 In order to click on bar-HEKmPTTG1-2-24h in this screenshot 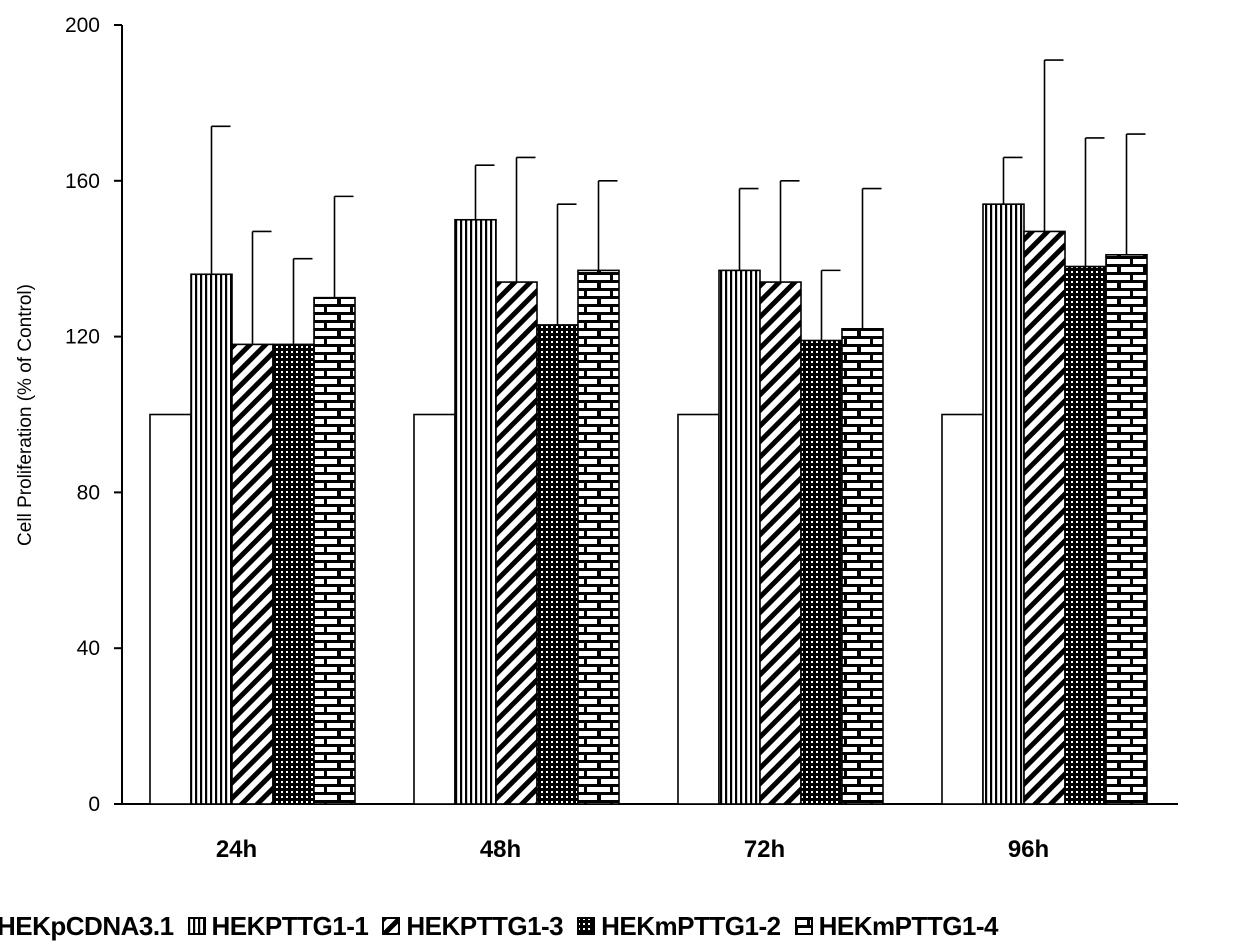, I will do `click(293, 574)`.